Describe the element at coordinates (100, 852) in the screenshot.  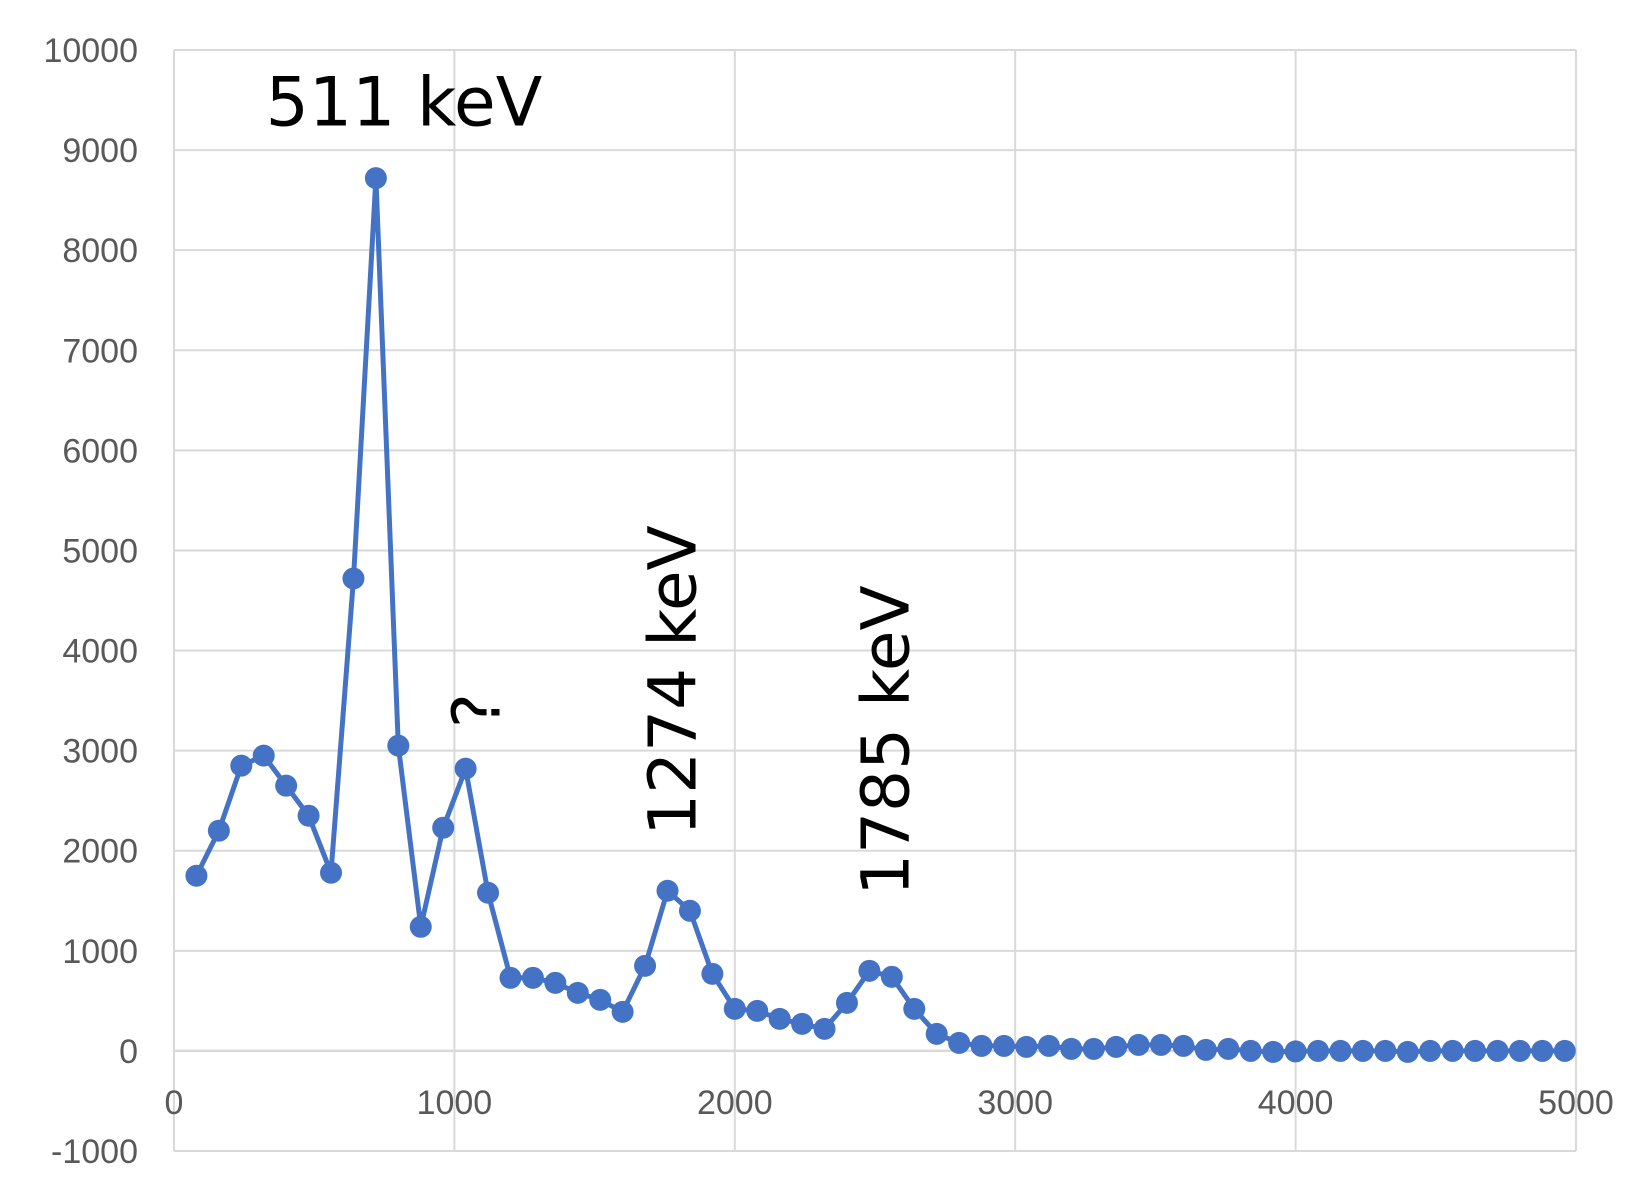
I see `y-tick-label: 2000` at that location.